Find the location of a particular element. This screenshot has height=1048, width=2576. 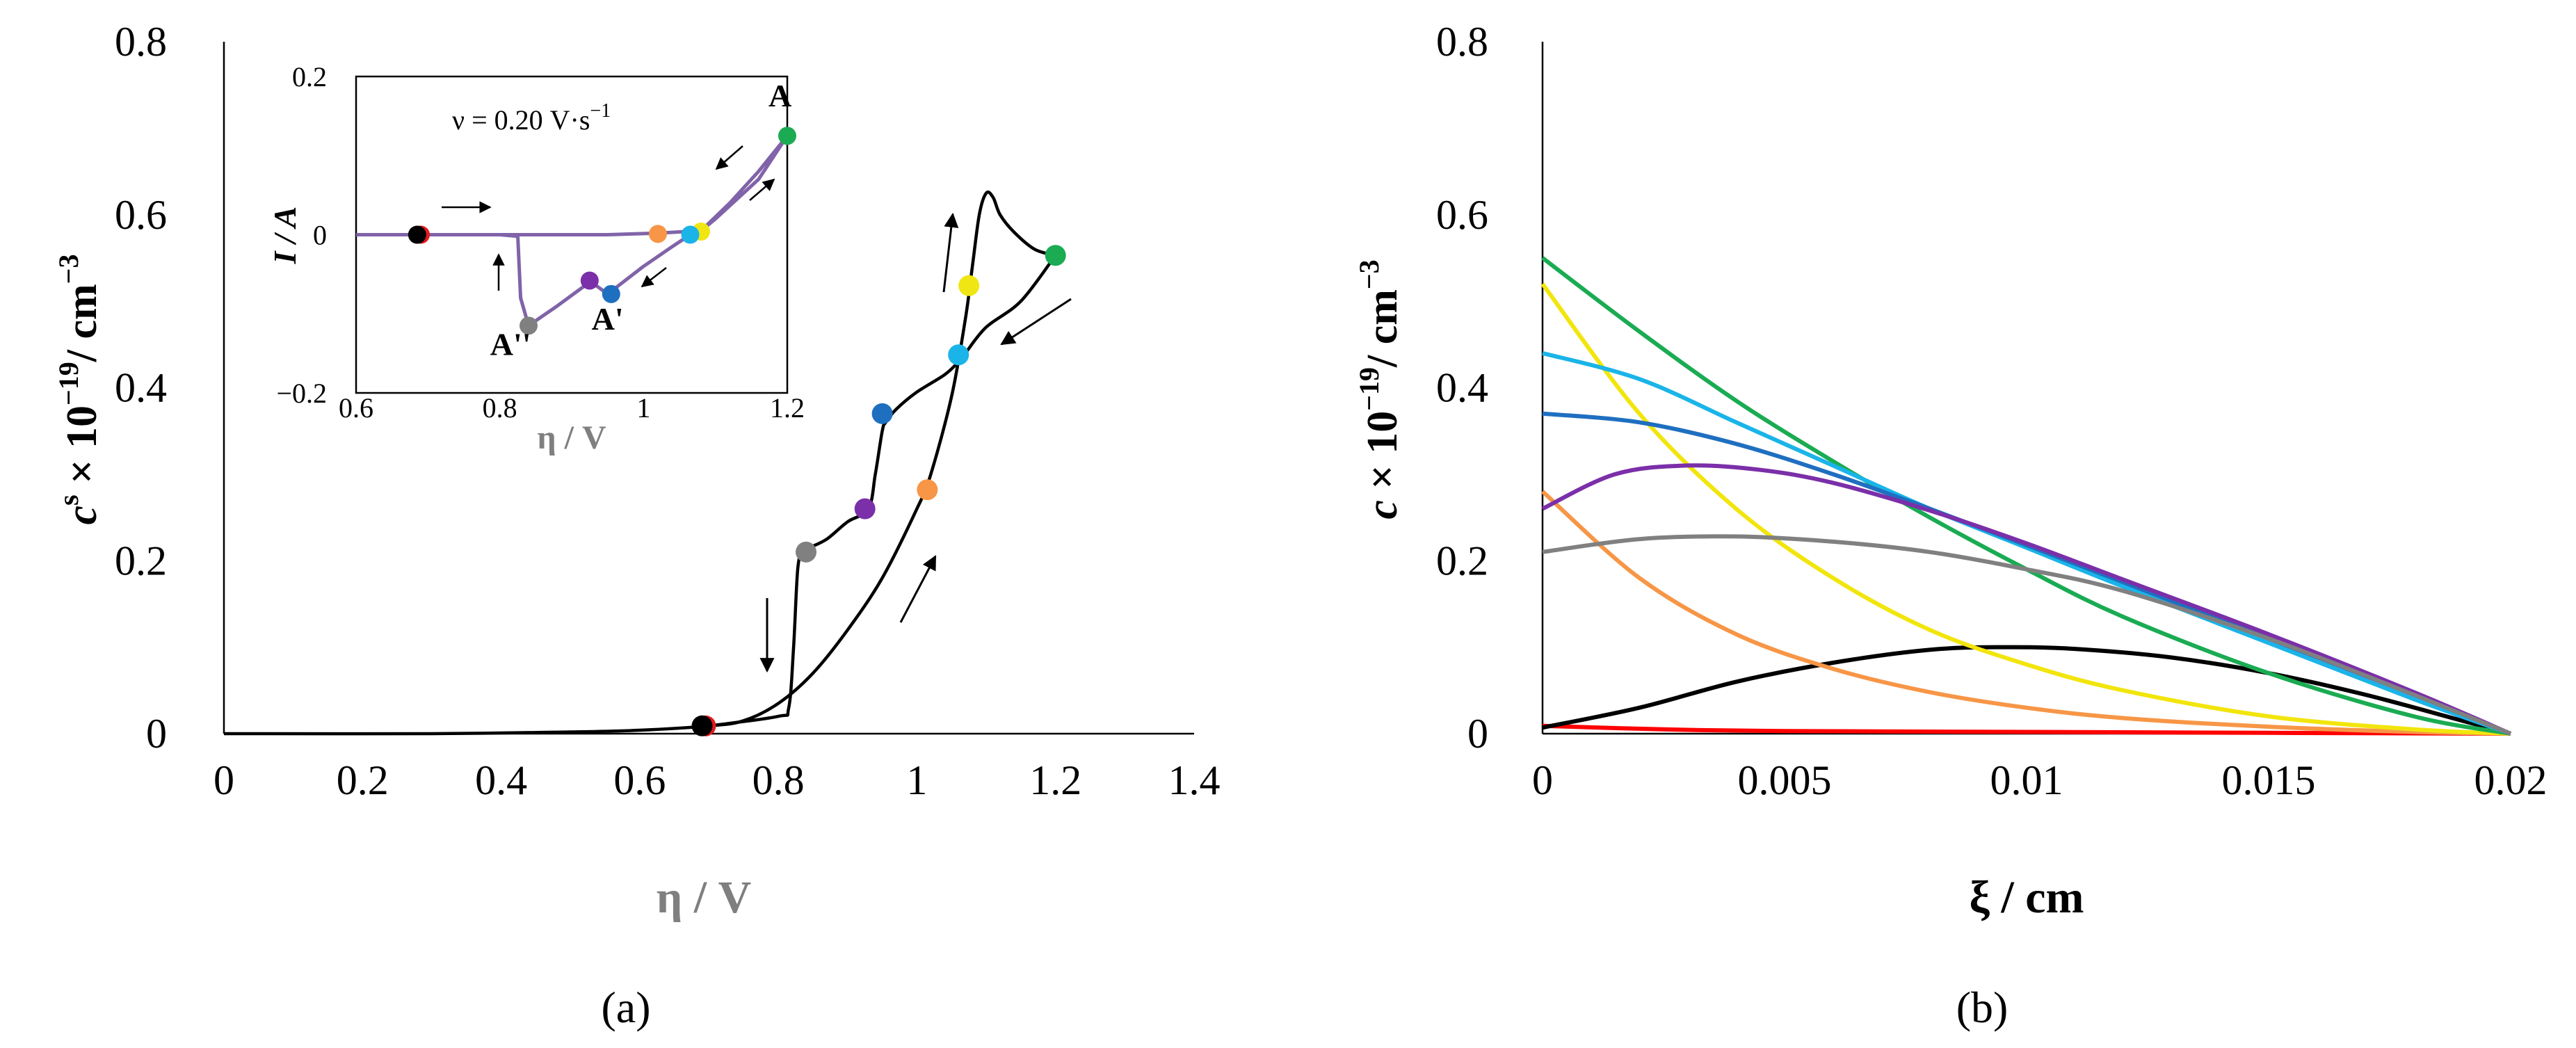

inset-ytick-label: 0 is located at coordinates (320, 235).